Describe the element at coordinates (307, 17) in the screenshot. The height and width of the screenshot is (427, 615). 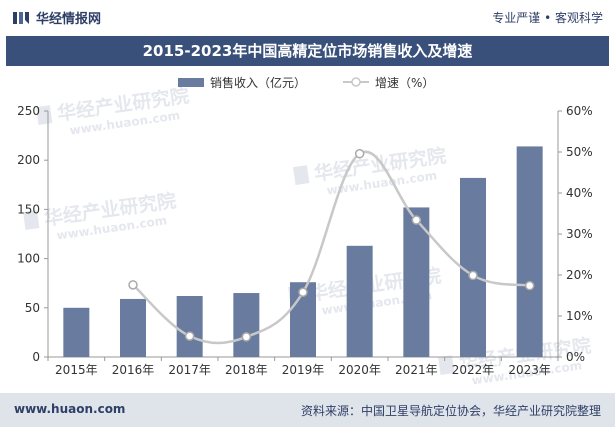
I see `top-bar: 华经情报网 专业严谨 • 客观科学` at that location.